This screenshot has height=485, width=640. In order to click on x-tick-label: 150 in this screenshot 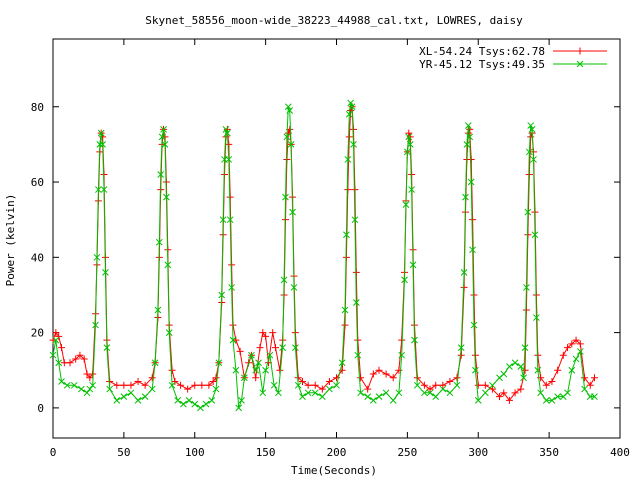, I will do `click(266, 452)`.